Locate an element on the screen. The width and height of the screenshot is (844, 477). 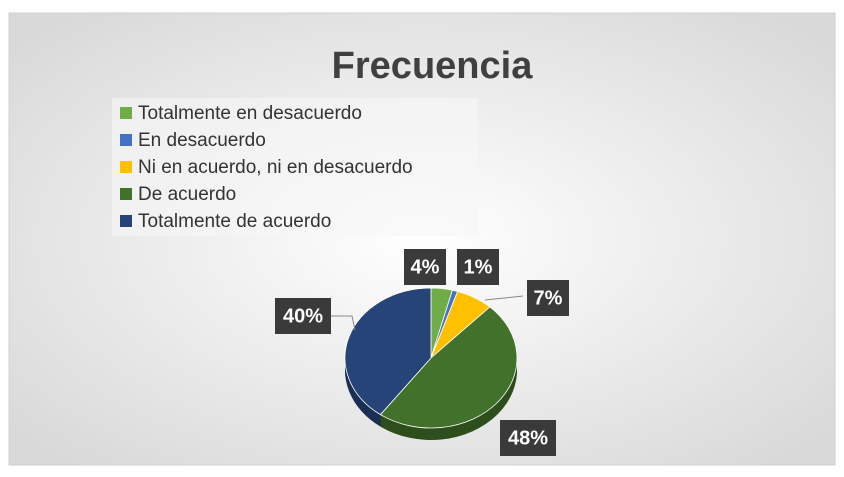
chart-title: Frecuencia is located at coordinates (433, 66).